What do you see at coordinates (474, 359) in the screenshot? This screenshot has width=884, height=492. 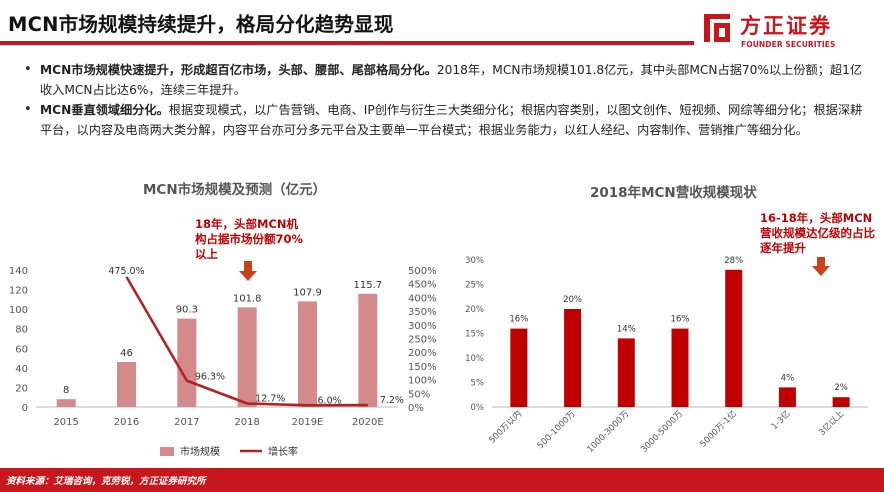 I see `right-chart-y-tick-label: 10%` at bounding box center [474, 359].